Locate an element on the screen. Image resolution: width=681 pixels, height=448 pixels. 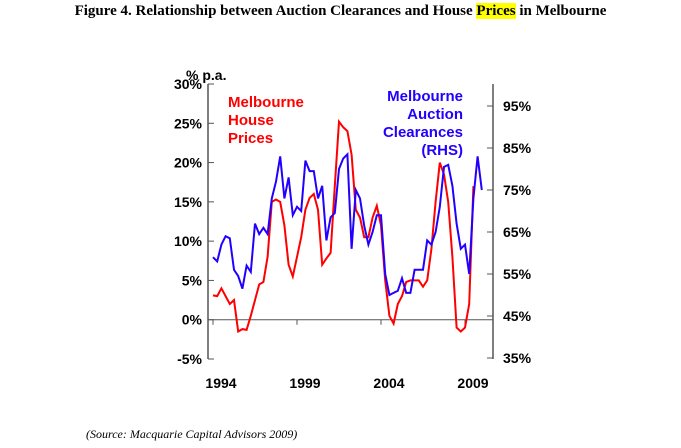
left-tick-label: 10% is located at coordinates (188, 241).